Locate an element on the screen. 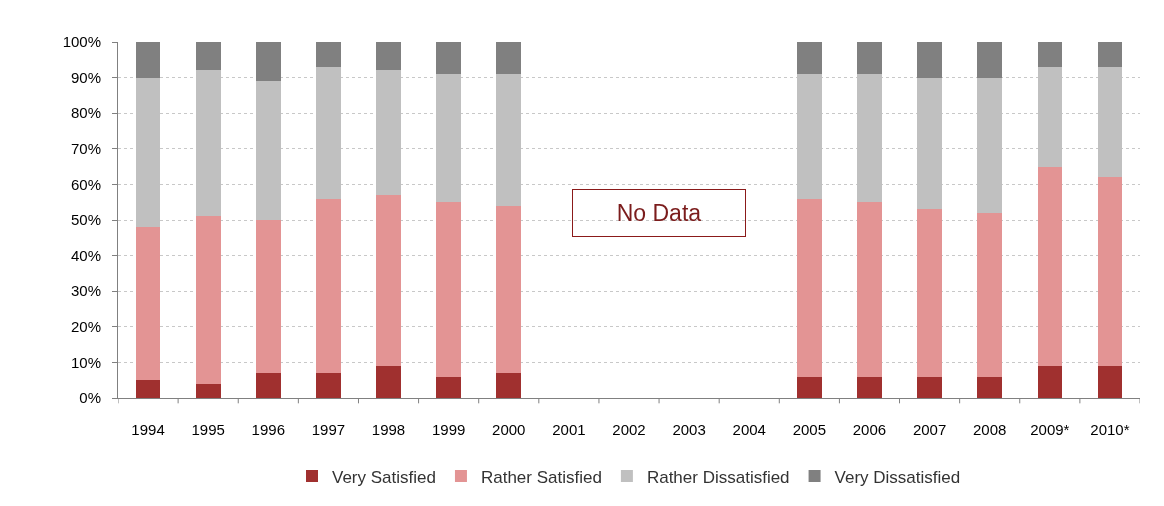 This screenshot has width=1164, height=506. y-tick-label: 40% is located at coordinates (85, 255).